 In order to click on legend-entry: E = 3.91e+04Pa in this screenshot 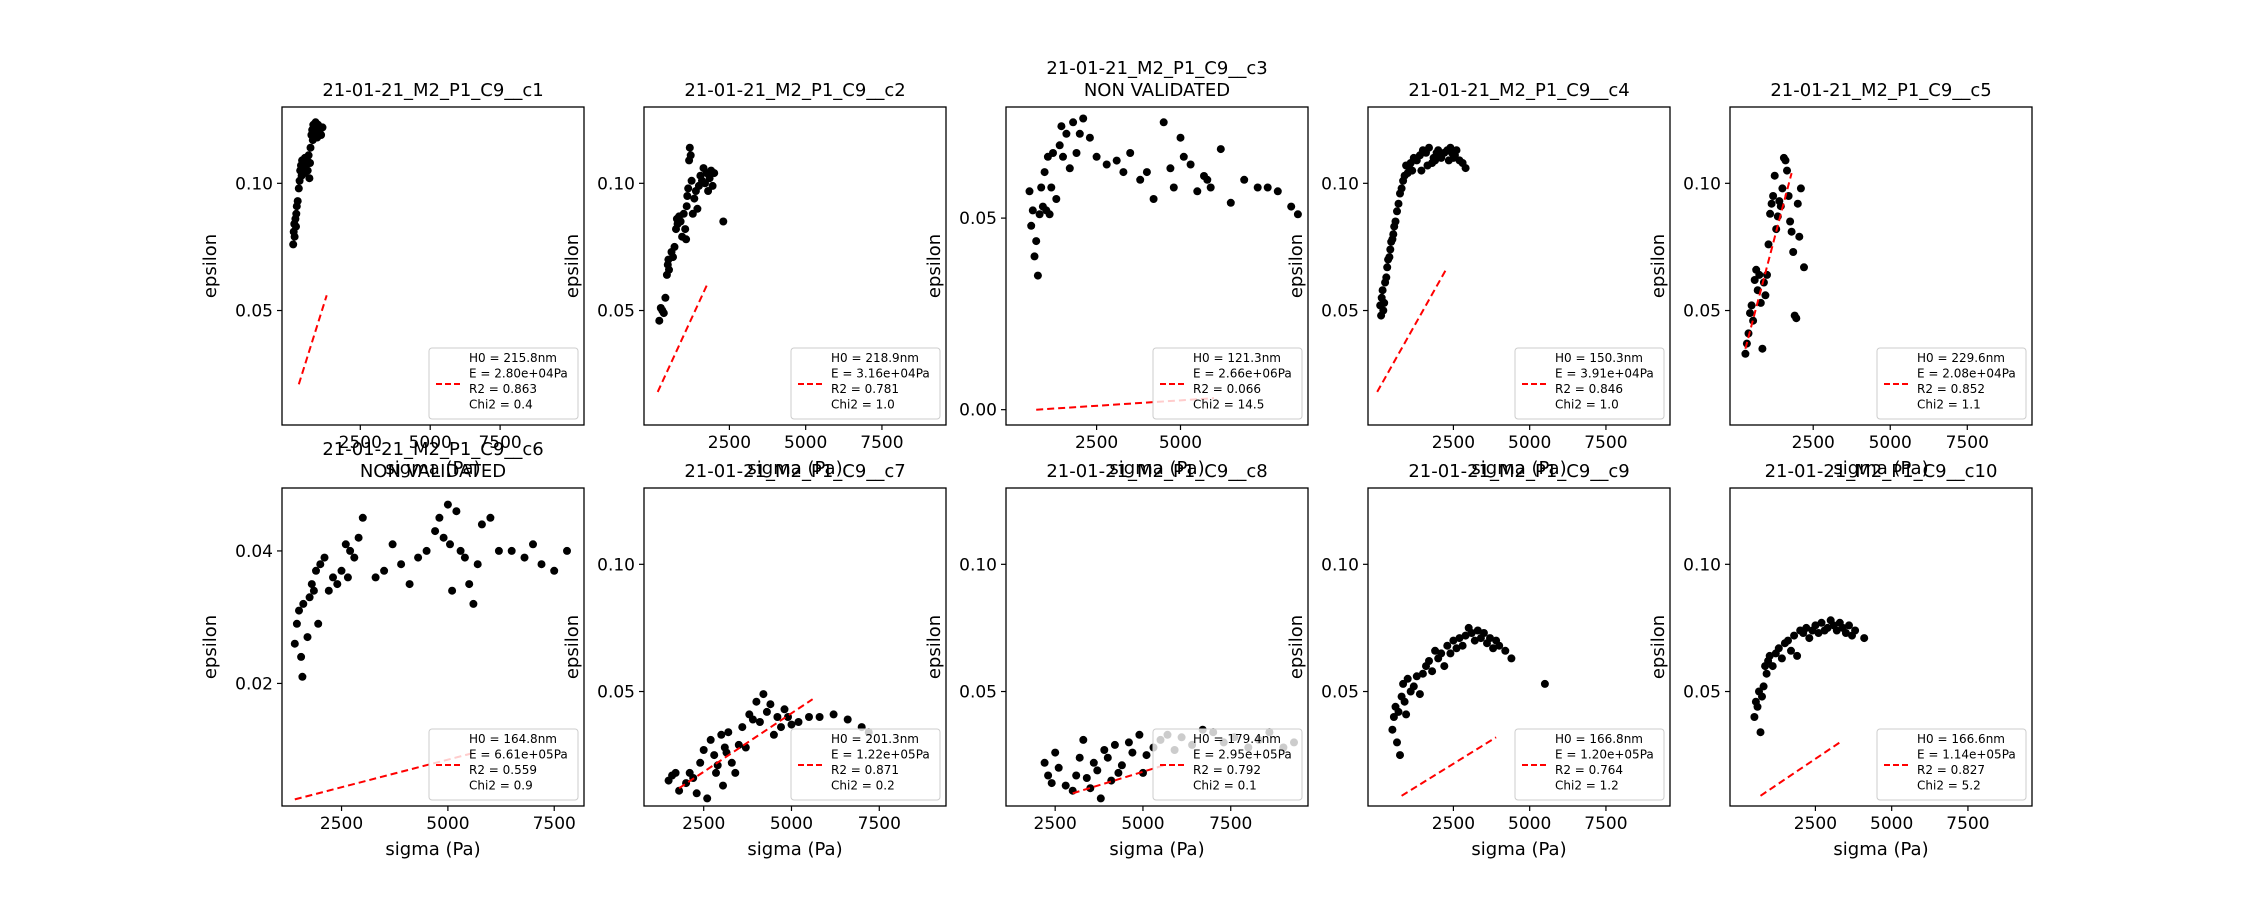, I will do `click(1604, 374)`.